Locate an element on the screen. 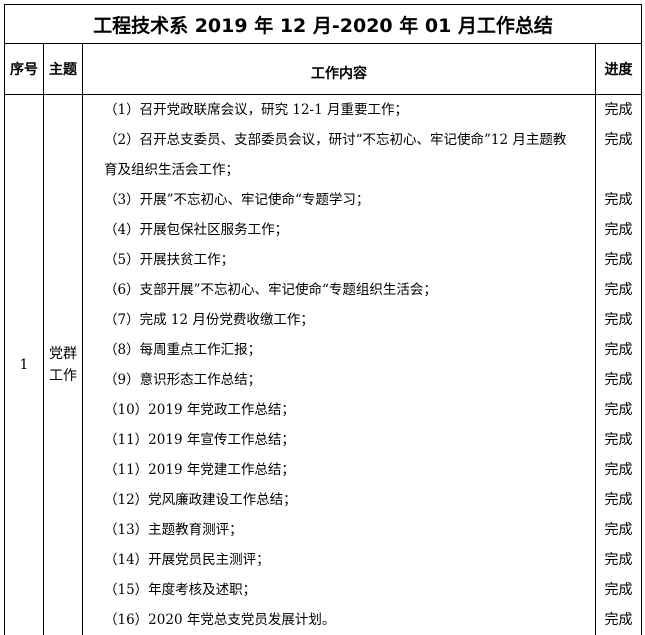 This screenshot has width=645, height=635. work-item-text: （15）年度考核及述职； is located at coordinates (339, 590).